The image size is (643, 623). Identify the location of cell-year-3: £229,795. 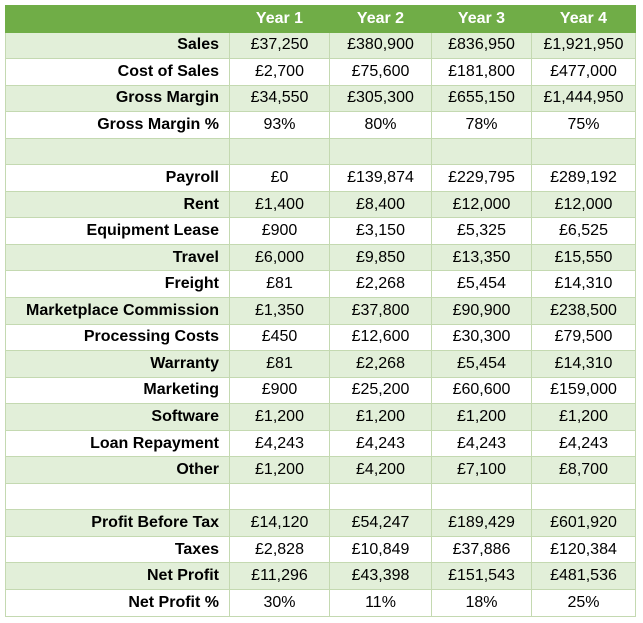
(481, 178).